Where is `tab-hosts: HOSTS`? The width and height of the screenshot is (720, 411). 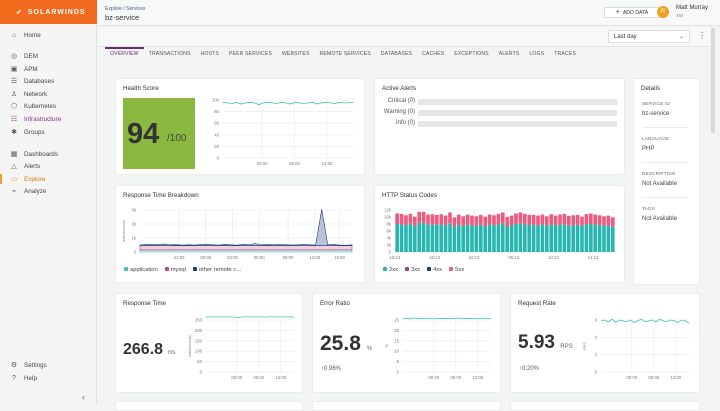
tab-hosts: HOSTS is located at coordinates (209, 54).